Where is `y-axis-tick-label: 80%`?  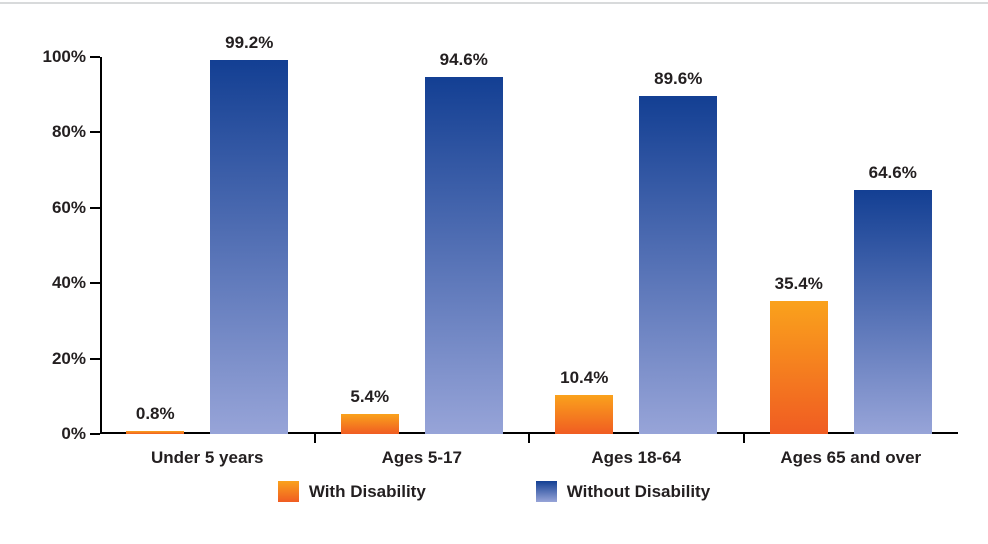
y-axis-tick-label: 80% is located at coordinates (68, 132).